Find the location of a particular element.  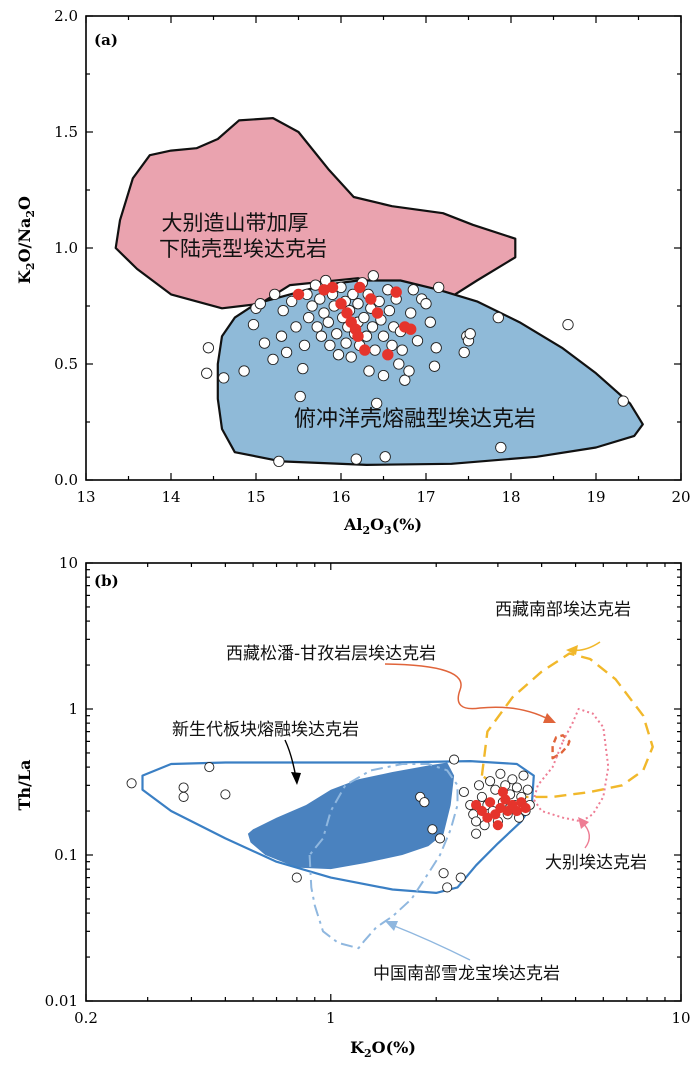

field-dabie-adakite is located at coordinates (571, 765).